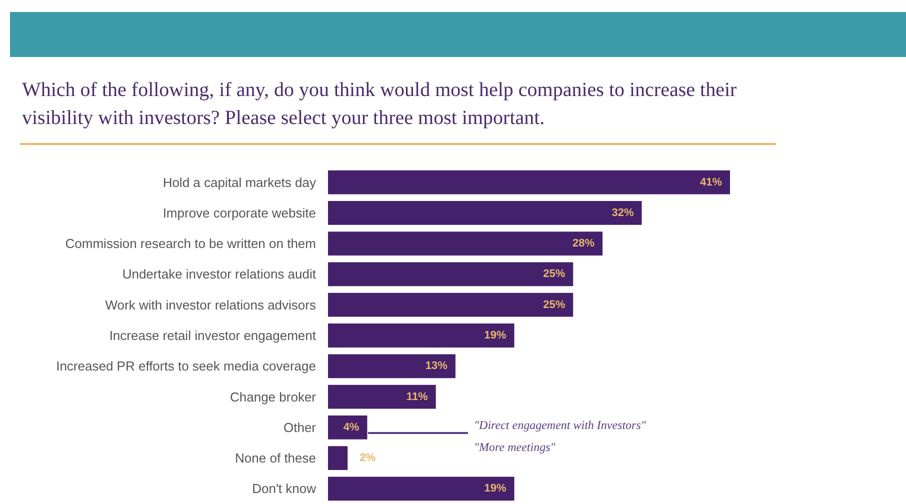 This screenshot has height=504, width=906. I want to click on data-label: 13%, so click(436, 366).